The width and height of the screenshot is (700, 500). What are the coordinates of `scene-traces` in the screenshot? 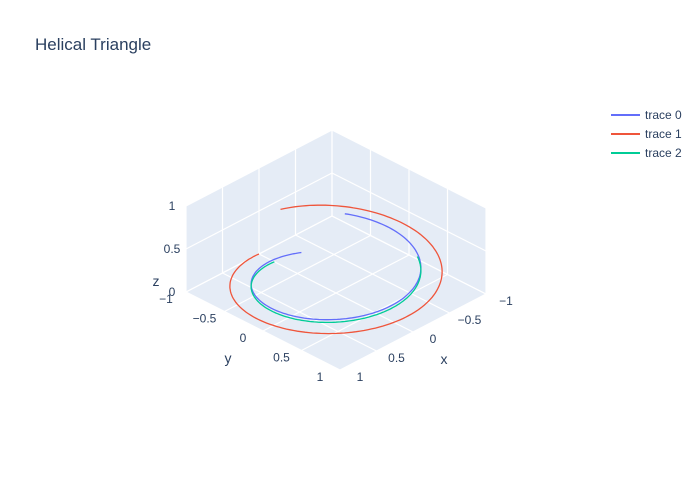 It's located at (336, 269).